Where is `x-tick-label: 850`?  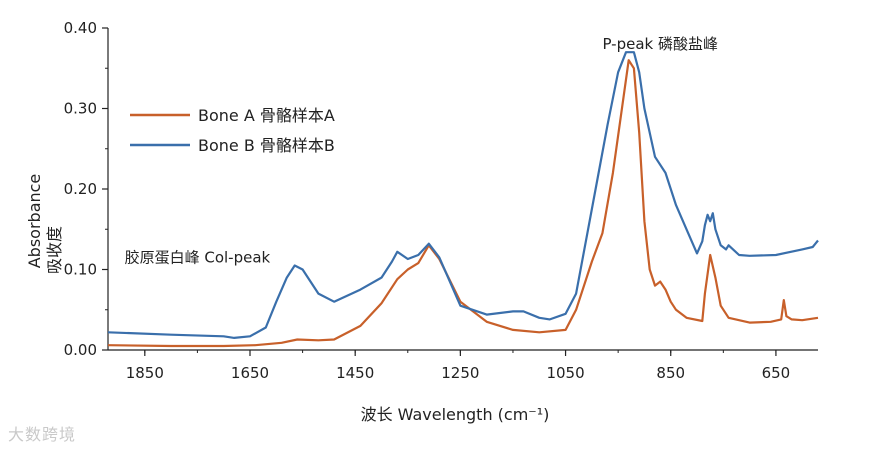
x-tick-label: 850 is located at coordinates (670, 373).